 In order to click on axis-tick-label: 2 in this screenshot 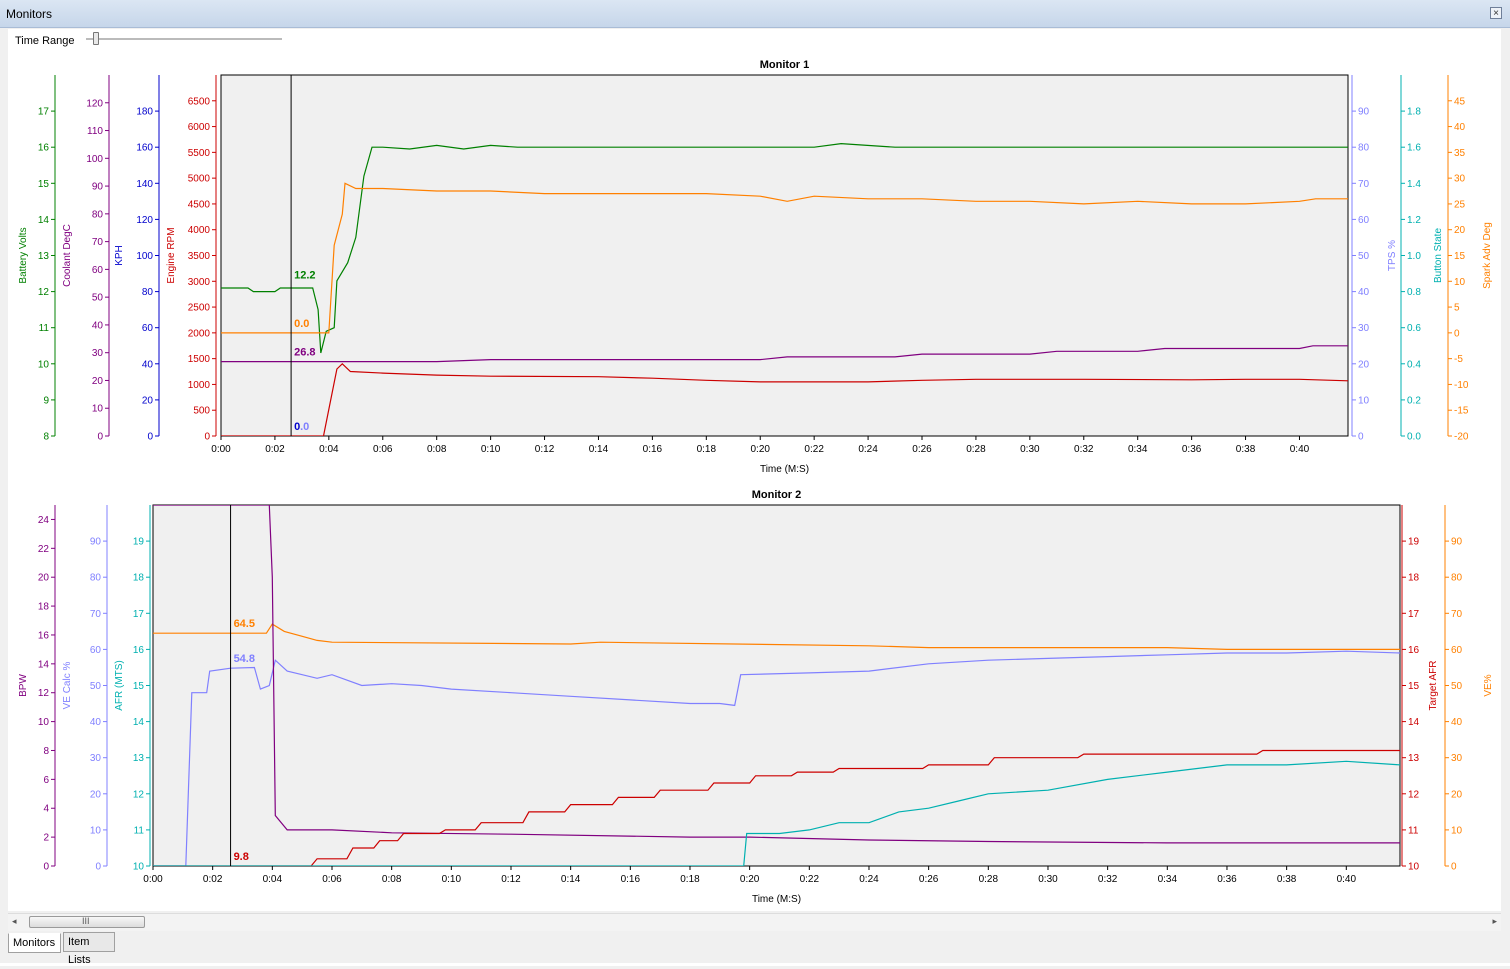, I will do `click(46, 838)`.